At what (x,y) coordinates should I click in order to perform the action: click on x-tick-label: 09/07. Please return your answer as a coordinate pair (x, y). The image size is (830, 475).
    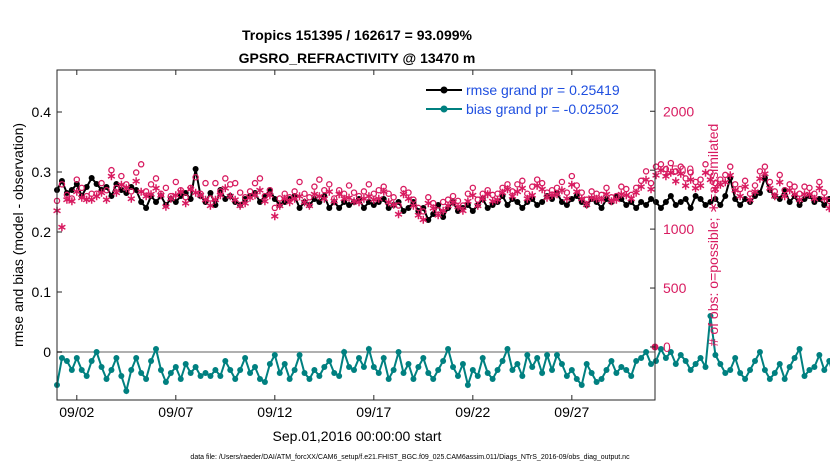
    Looking at the image, I should click on (175, 412).